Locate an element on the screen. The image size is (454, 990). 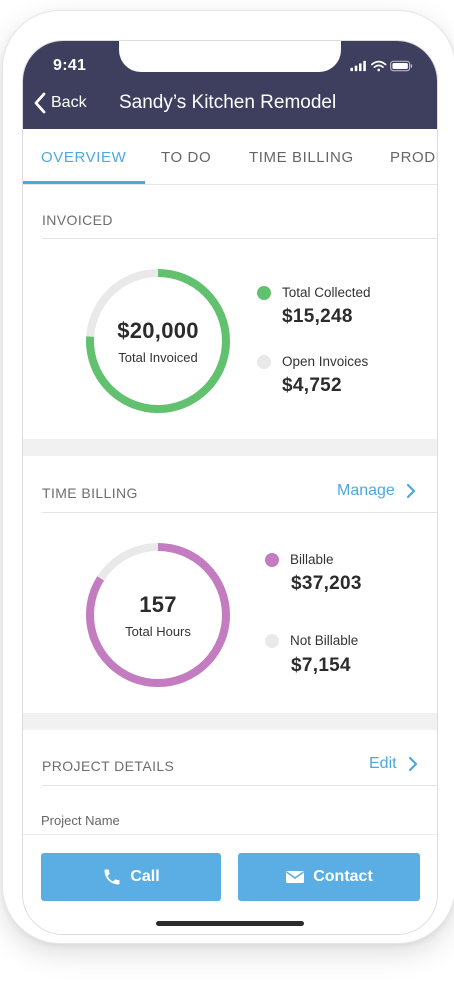
billable-dot is located at coordinates (272, 559).